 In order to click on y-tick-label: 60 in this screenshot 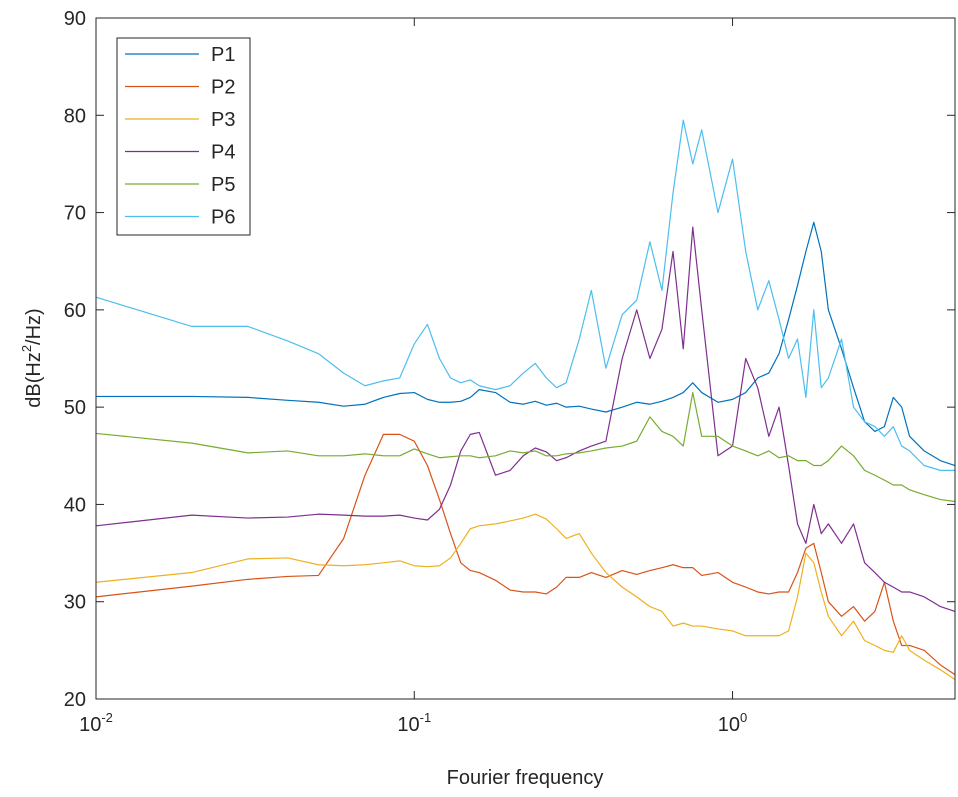, I will do `click(75, 311)`.